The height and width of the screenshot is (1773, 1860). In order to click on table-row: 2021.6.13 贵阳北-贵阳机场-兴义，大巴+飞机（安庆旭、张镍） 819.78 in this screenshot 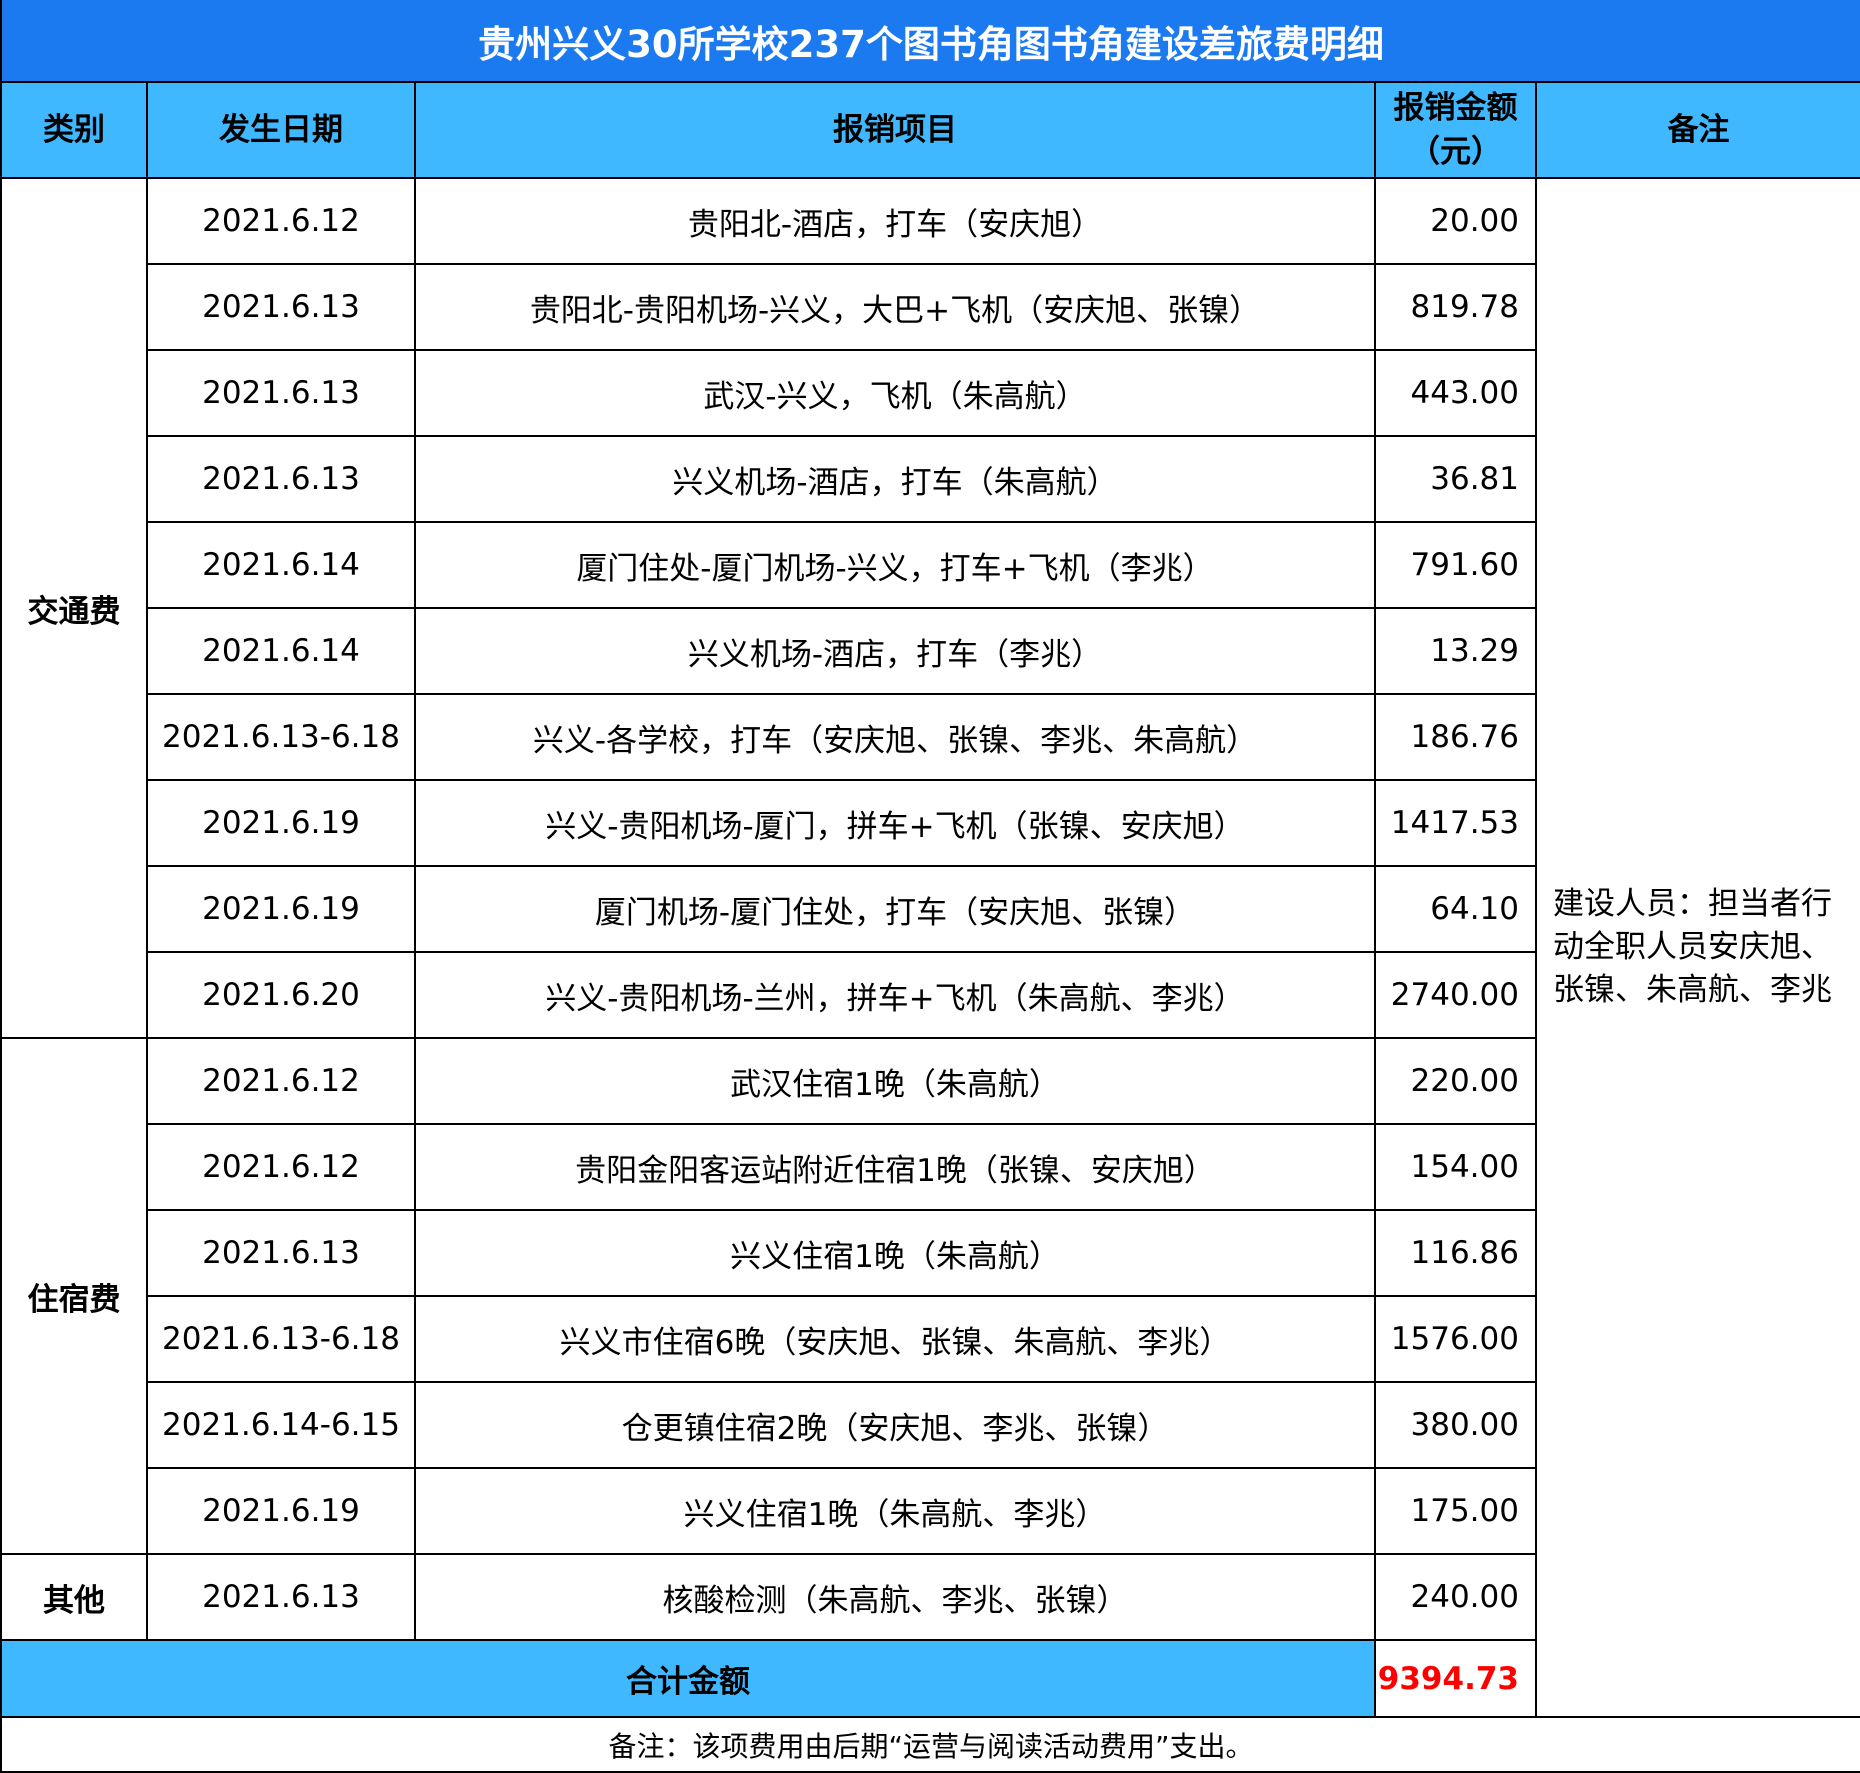, I will do `click(930, 307)`.